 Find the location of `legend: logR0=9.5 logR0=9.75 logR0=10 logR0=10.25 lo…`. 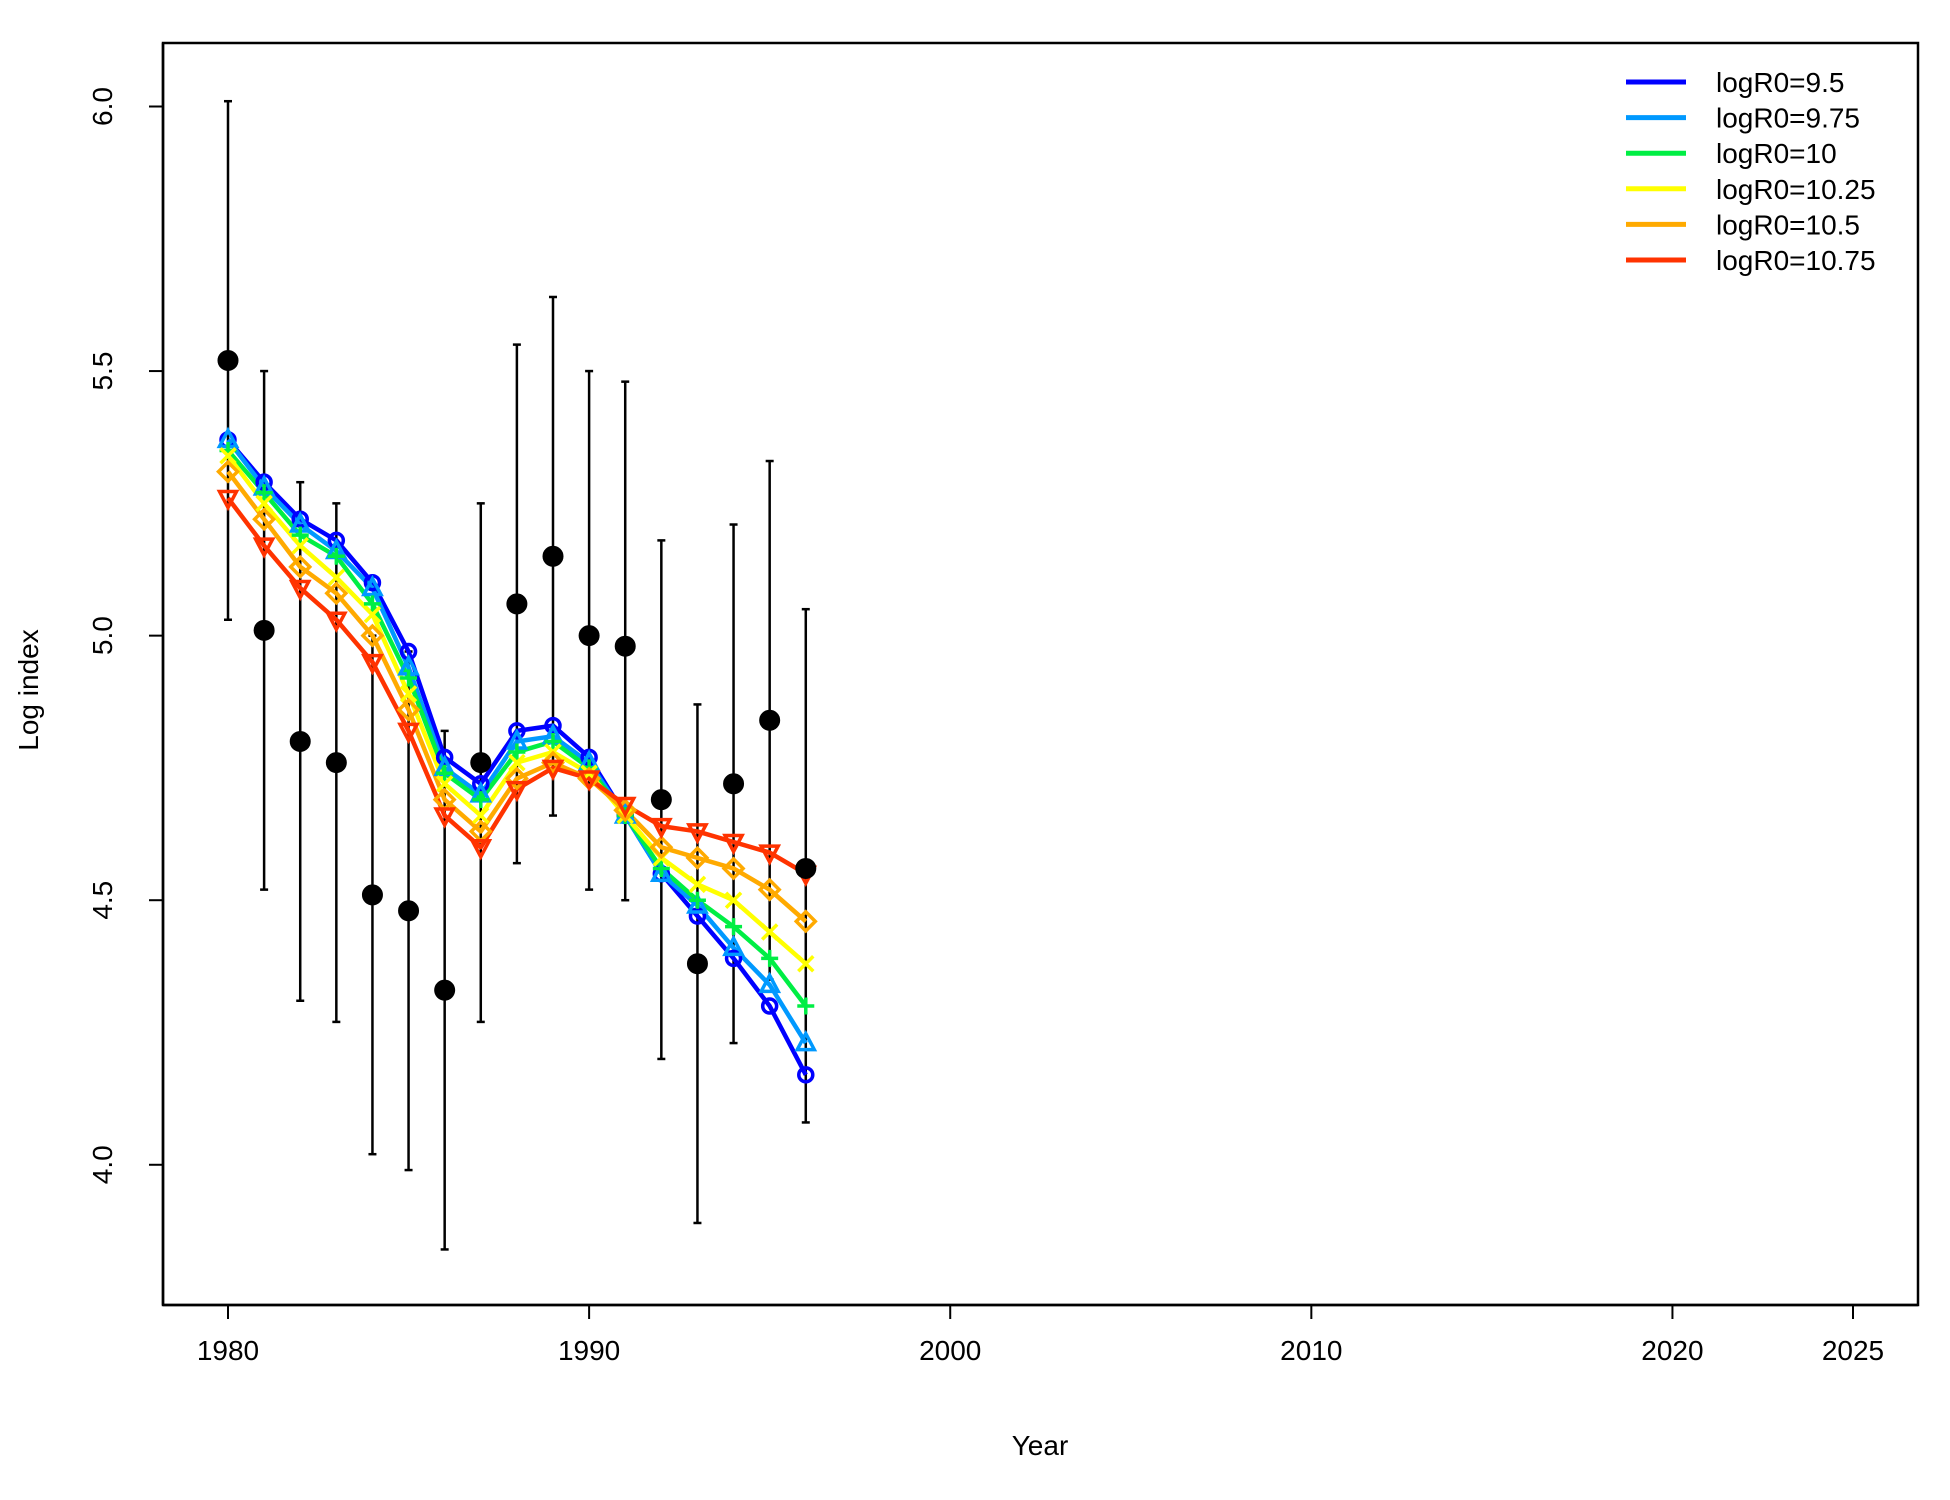

legend: logR0=9.5 logR0=9.75 logR0=10 logR0=10.25 lo… is located at coordinates (1751, 171).